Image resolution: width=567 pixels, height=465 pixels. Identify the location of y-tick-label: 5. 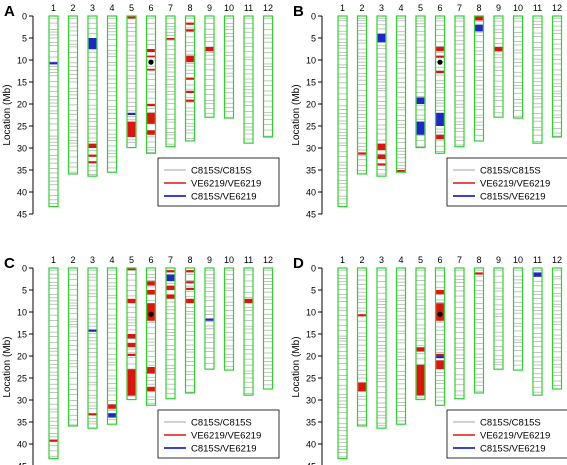
(313, 291).